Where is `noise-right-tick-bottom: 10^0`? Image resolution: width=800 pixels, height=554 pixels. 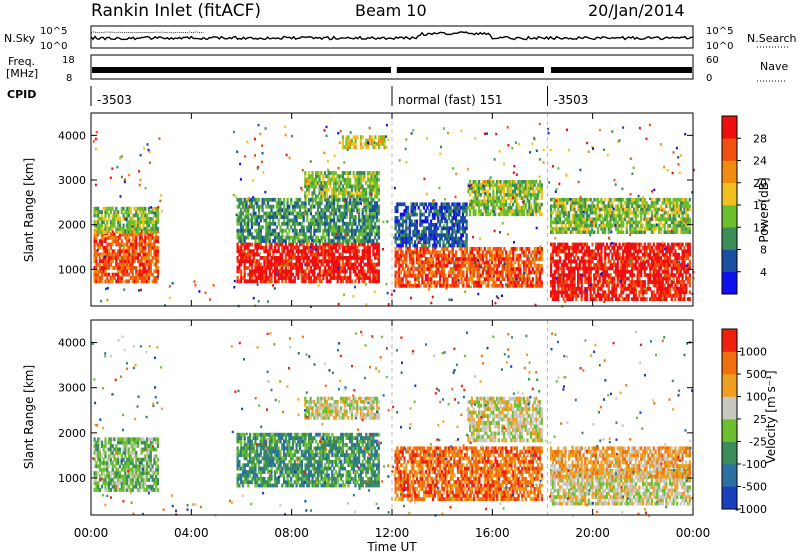 noise-right-tick-bottom: 10^0 is located at coordinates (719, 46).